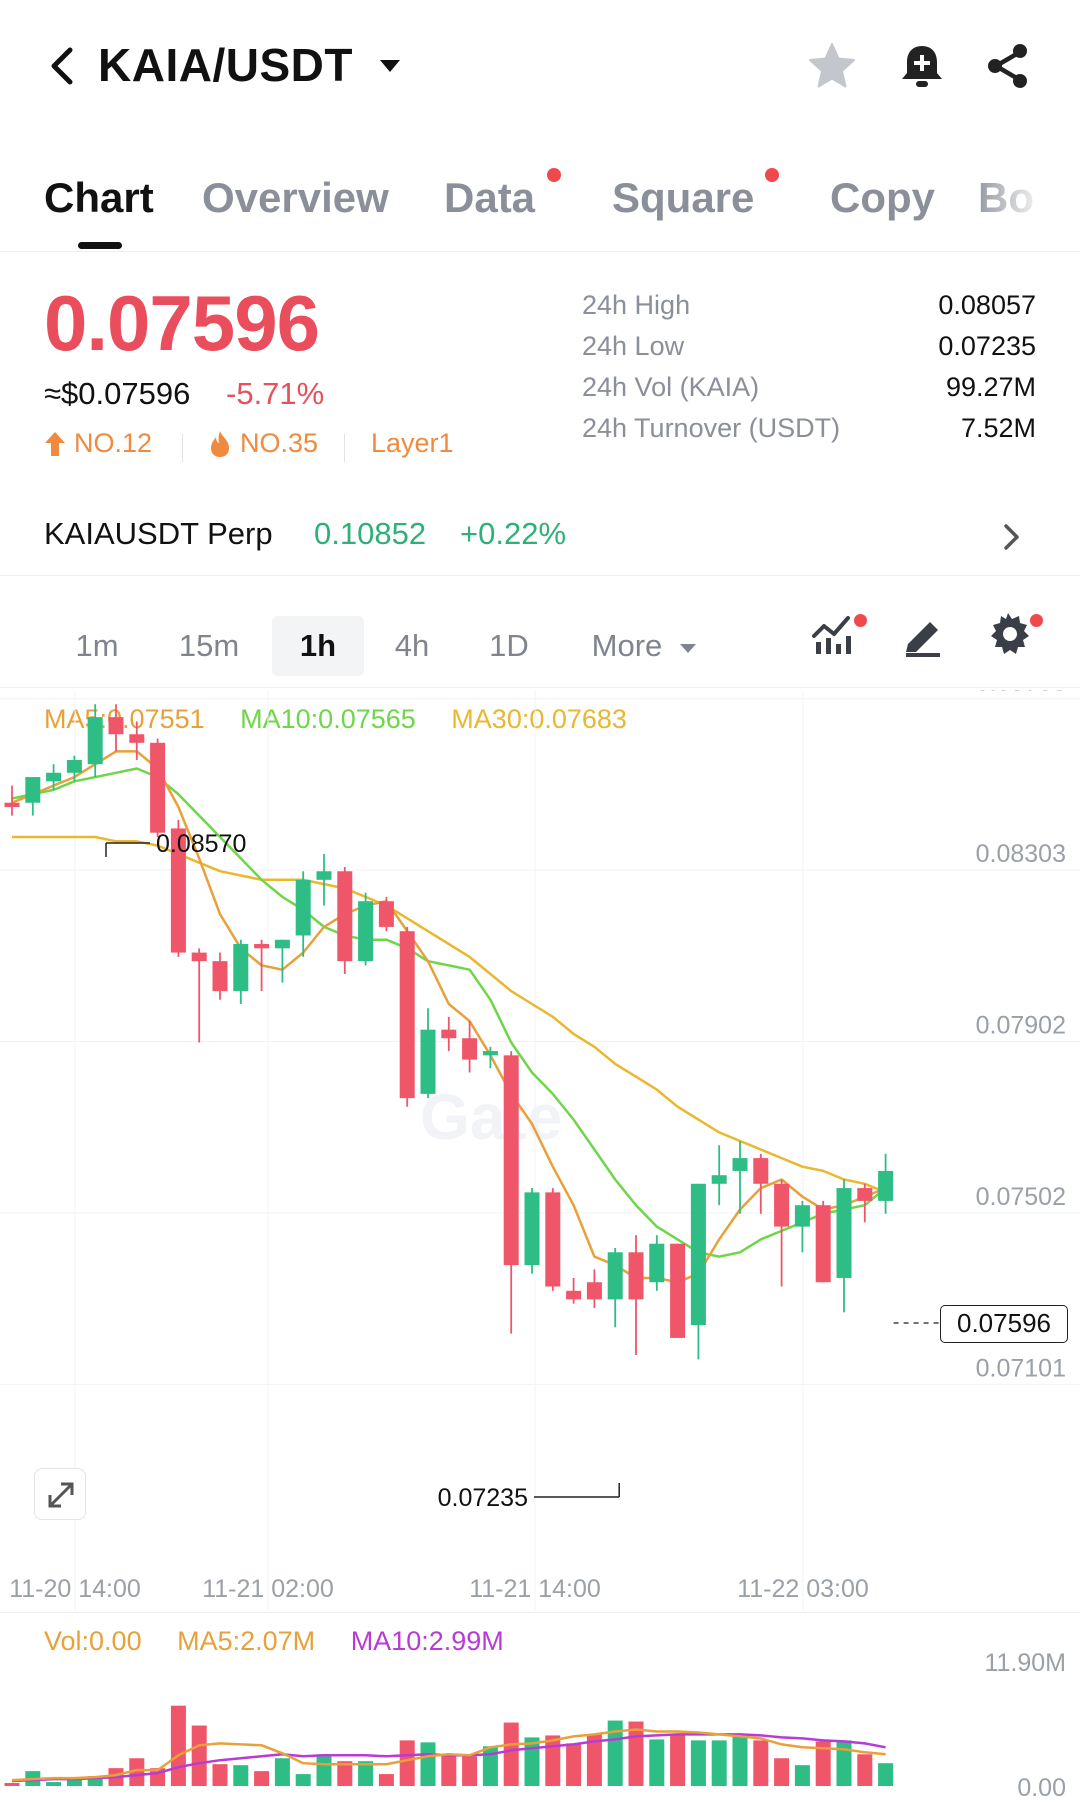 This screenshot has width=1080, height=1801. What do you see at coordinates (1008, 634) in the screenshot?
I see `settings-icon` at bounding box center [1008, 634].